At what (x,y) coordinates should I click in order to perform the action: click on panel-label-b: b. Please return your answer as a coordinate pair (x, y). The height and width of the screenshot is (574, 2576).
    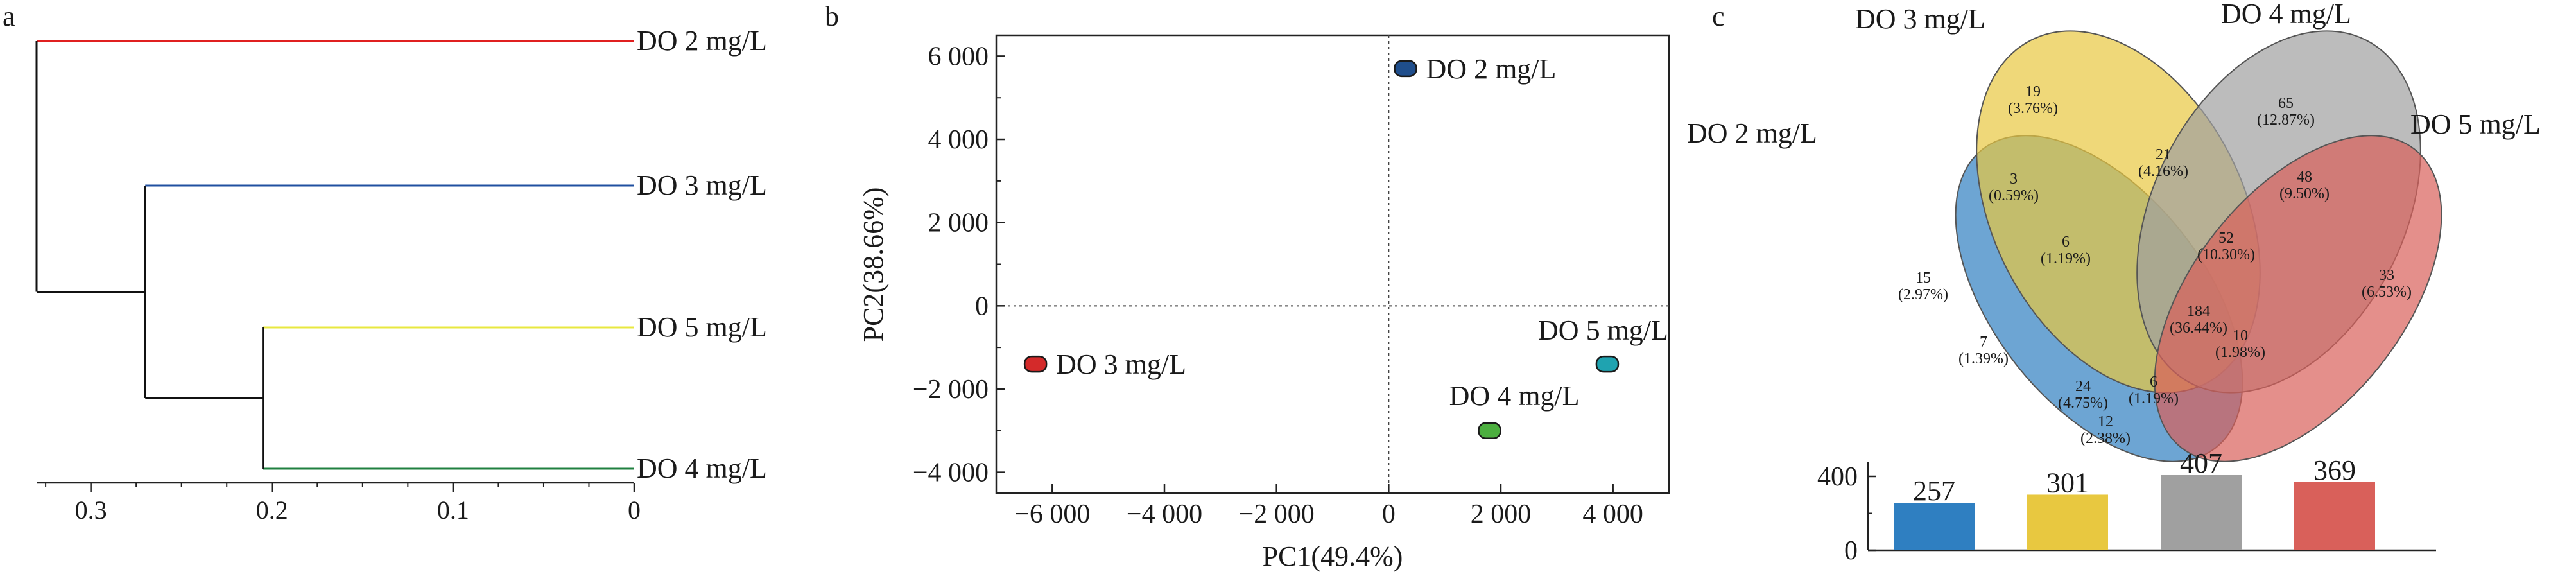
    Looking at the image, I should click on (832, 17).